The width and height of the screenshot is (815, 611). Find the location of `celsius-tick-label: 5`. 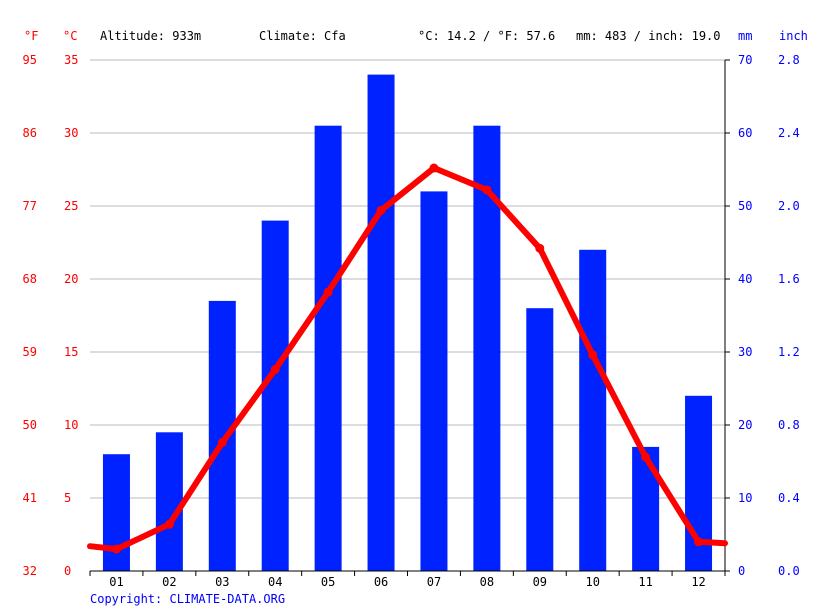

celsius-tick-label: 5 is located at coordinates (67, 498).